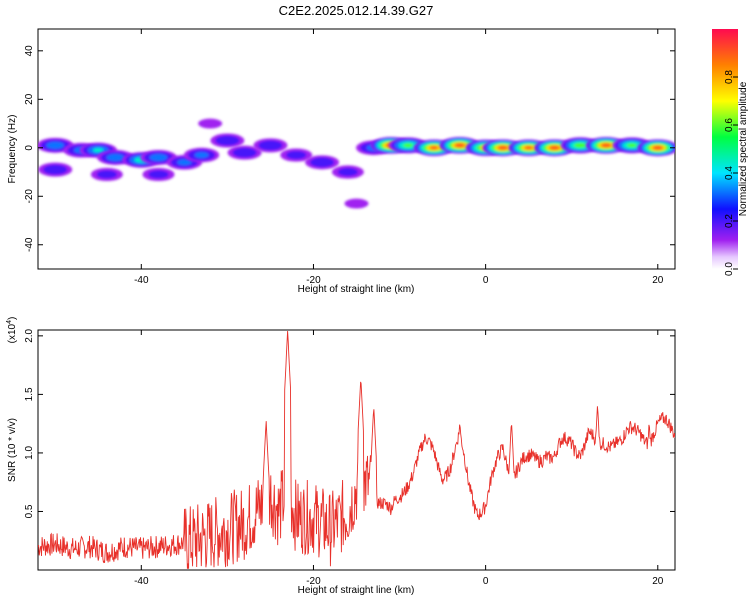  What do you see at coordinates (29, 196) in the screenshot?
I see `y-tick-label: -20` at bounding box center [29, 196].